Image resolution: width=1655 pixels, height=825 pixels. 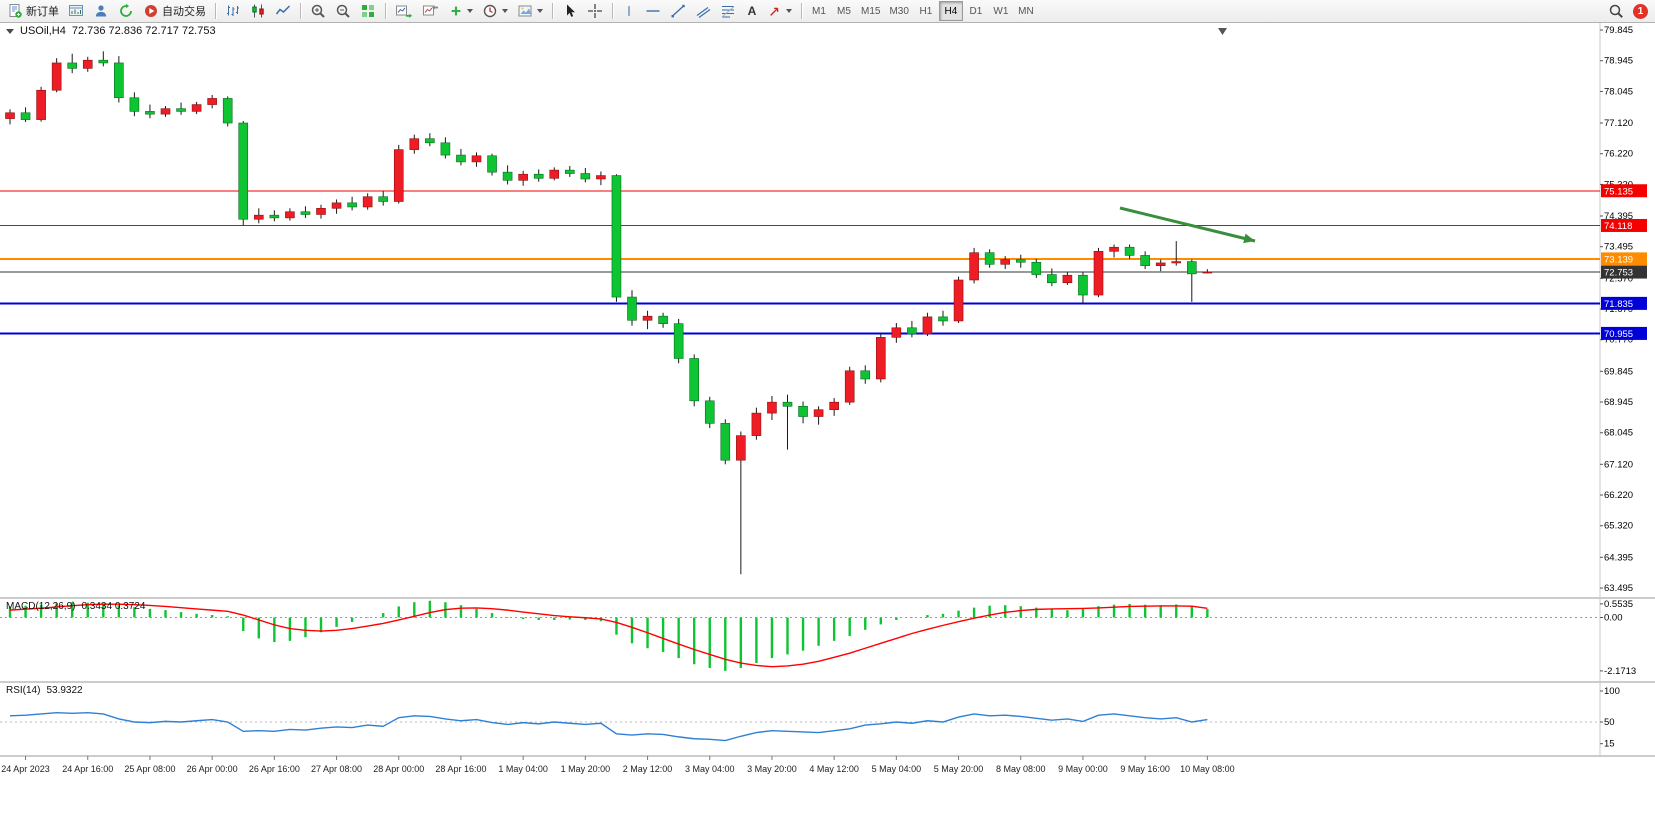 I want to click on new-order-button: 新订单, so click(x=33, y=11).